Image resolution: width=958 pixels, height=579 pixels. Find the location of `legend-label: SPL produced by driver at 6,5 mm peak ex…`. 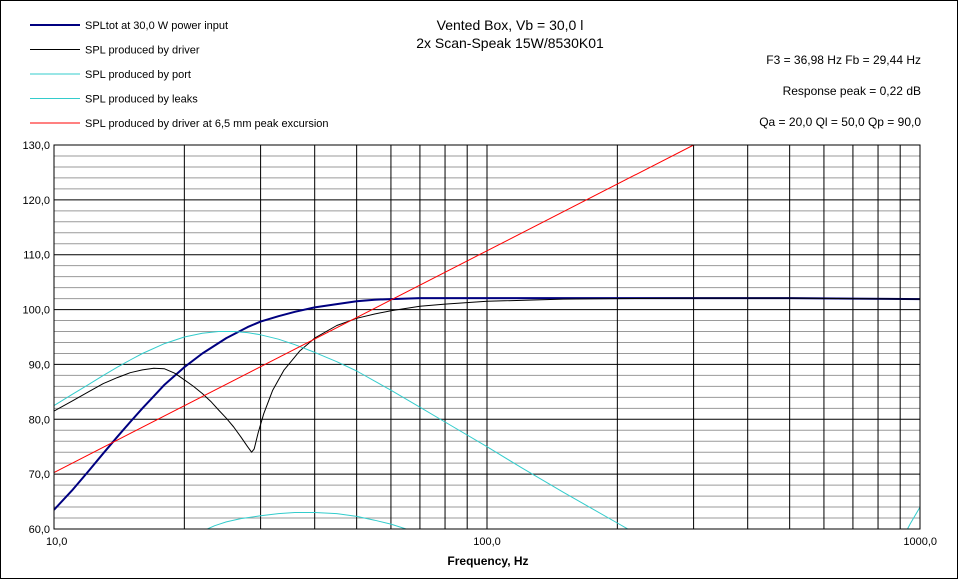

legend-label: SPL produced by driver at 6,5 mm peak ex… is located at coordinates (207, 124).